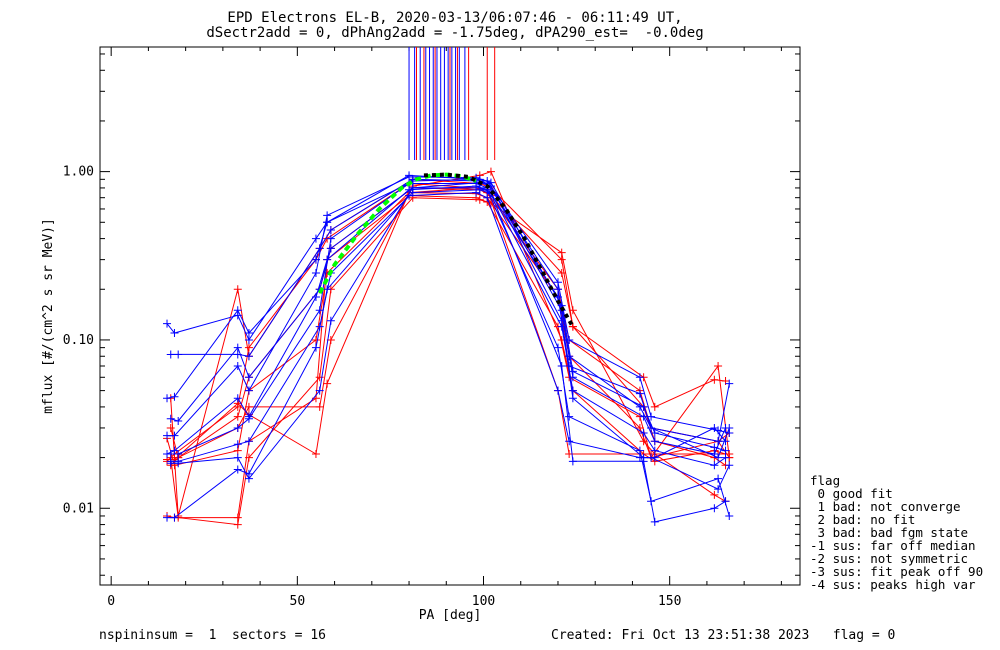  What do you see at coordinates (450, 615) in the screenshot?
I see `x-axis-label: PA [deg]` at bounding box center [450, 615].